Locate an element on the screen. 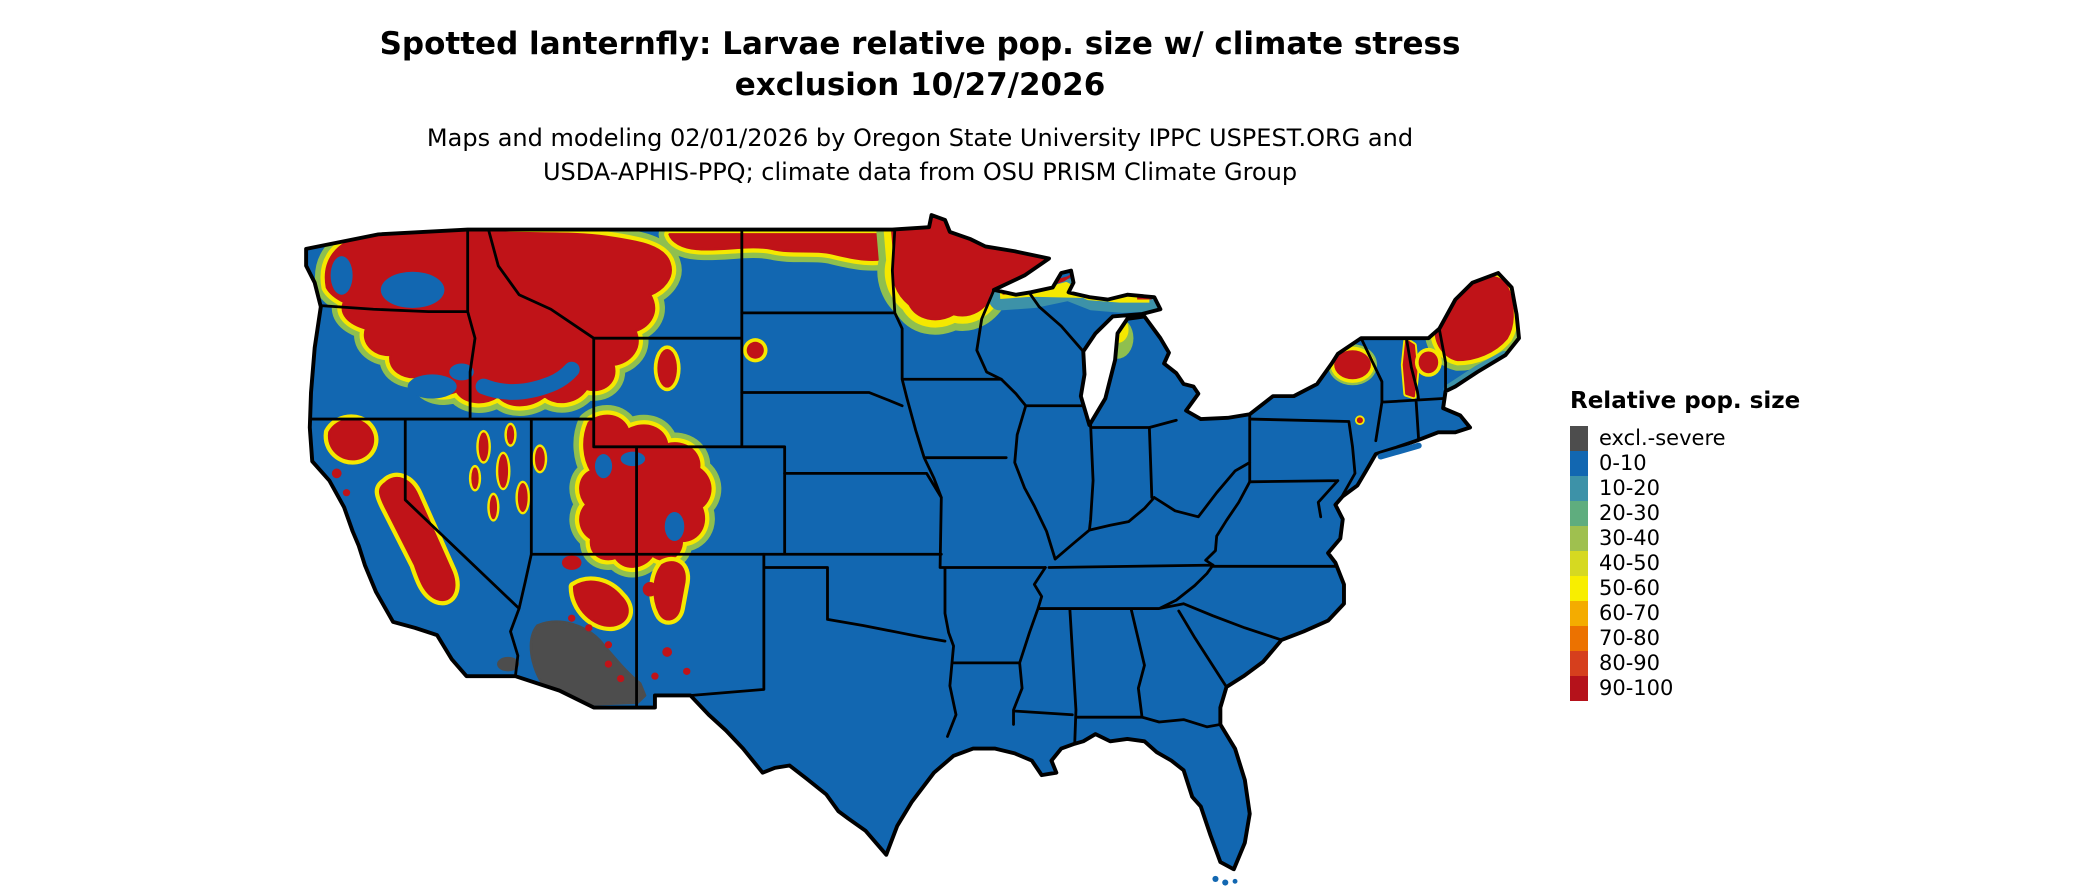 The height and width of the screenshot is (895, 2100). legend-item: 20-30 is located at coordinates (1700, 513).